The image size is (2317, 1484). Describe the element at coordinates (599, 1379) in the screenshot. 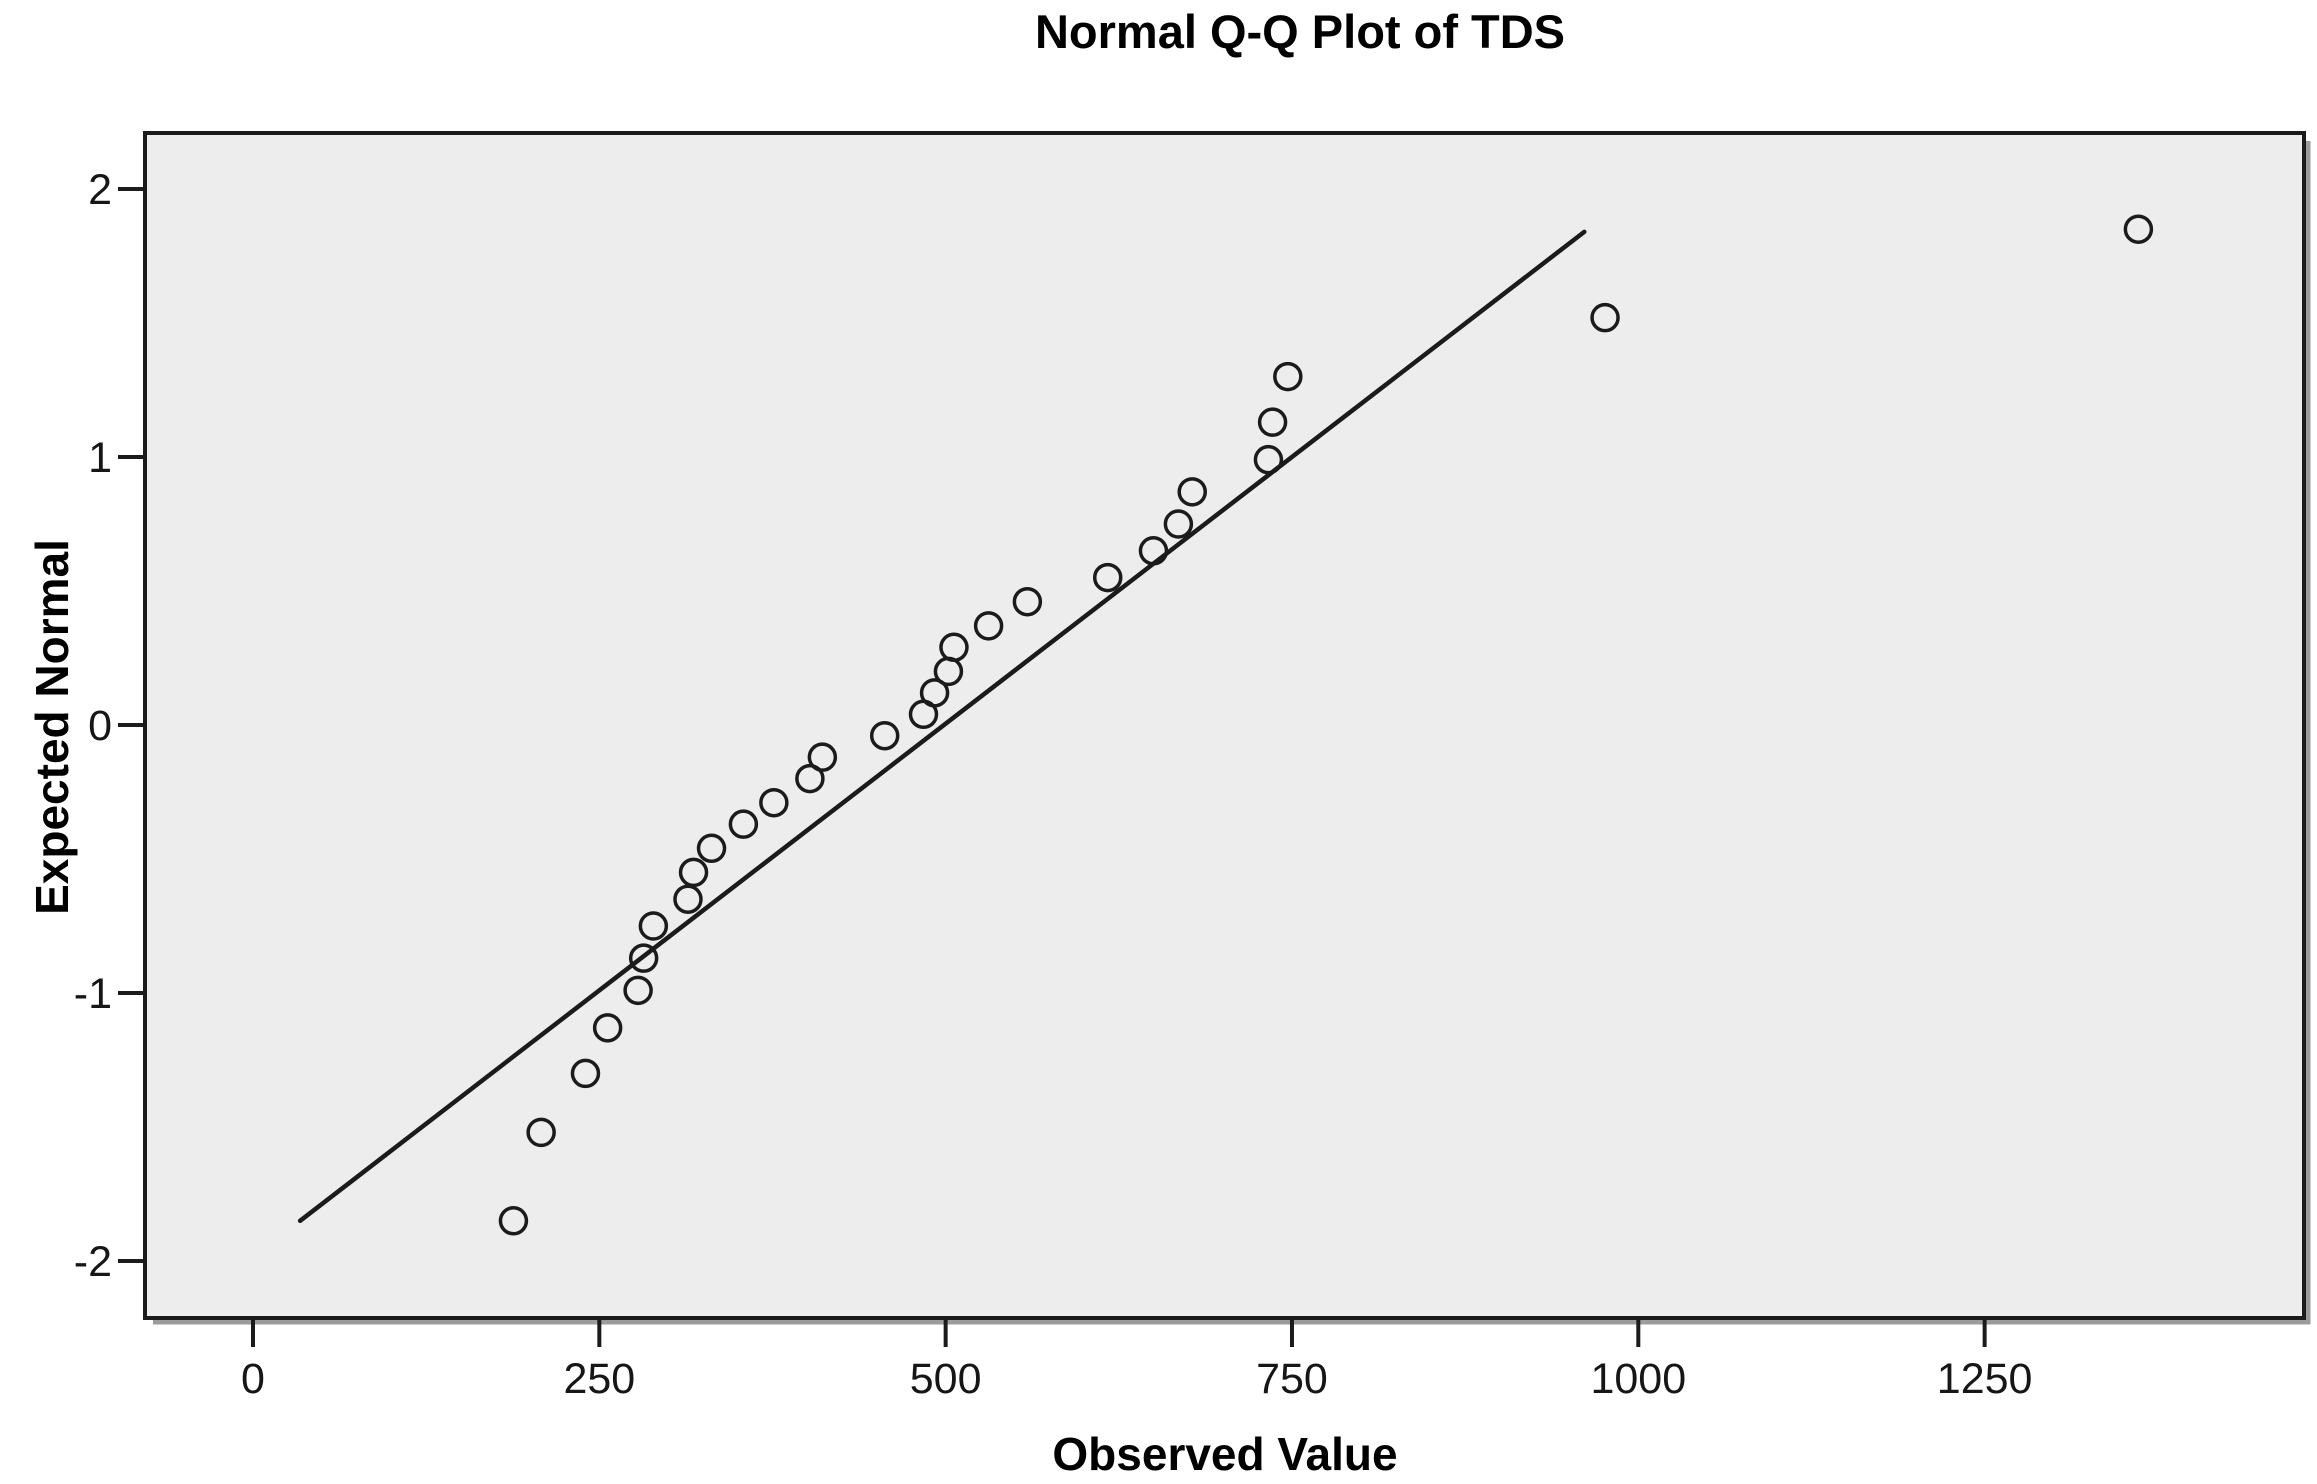

I see `x-tick-label: 250` at that location.